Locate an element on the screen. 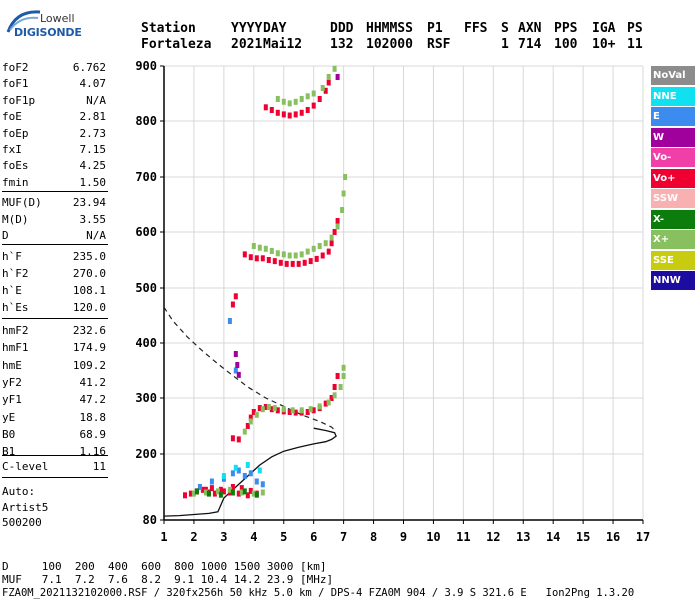 The height and width of the screenshot is (600, 700). header-label-4: HHMMSS is located at coordinates (389, 28).